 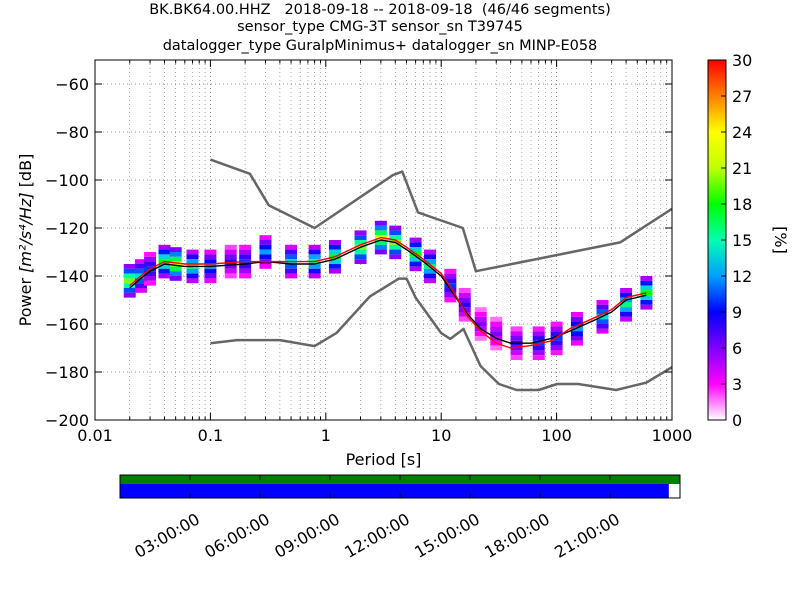 I want to click on x-tick-label: 10, so click(x=441, y=435).